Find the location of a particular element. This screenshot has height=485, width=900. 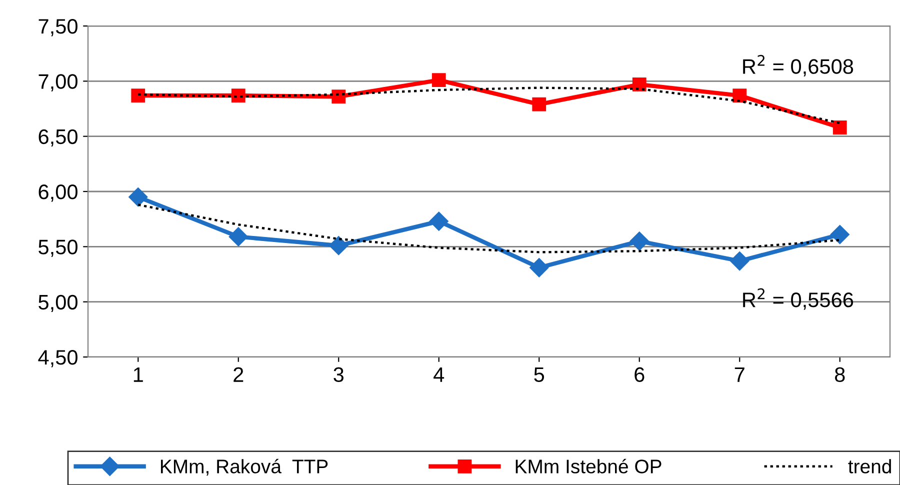

y-tick-label: 7,50 is located at coordinates (58, 27).